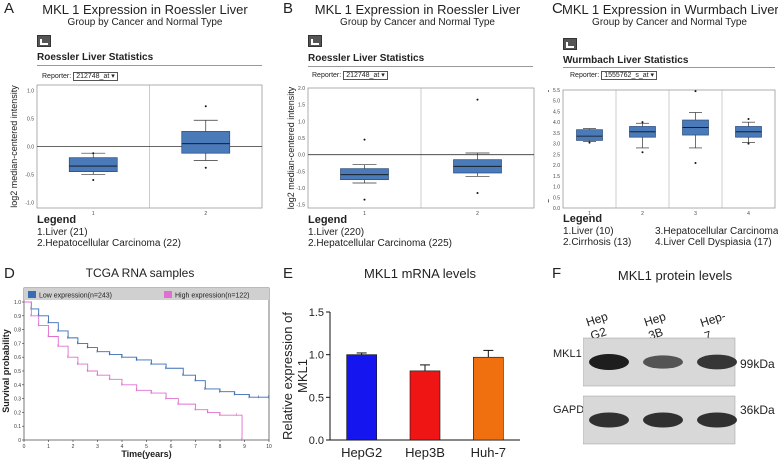 Image resolution: width=778 pixels, height=460 pixels. Describe the element at coordinates (366, 58) in the screenshot. I see `panel-b-stats-title: Roessler Liver Statistics` at that location.